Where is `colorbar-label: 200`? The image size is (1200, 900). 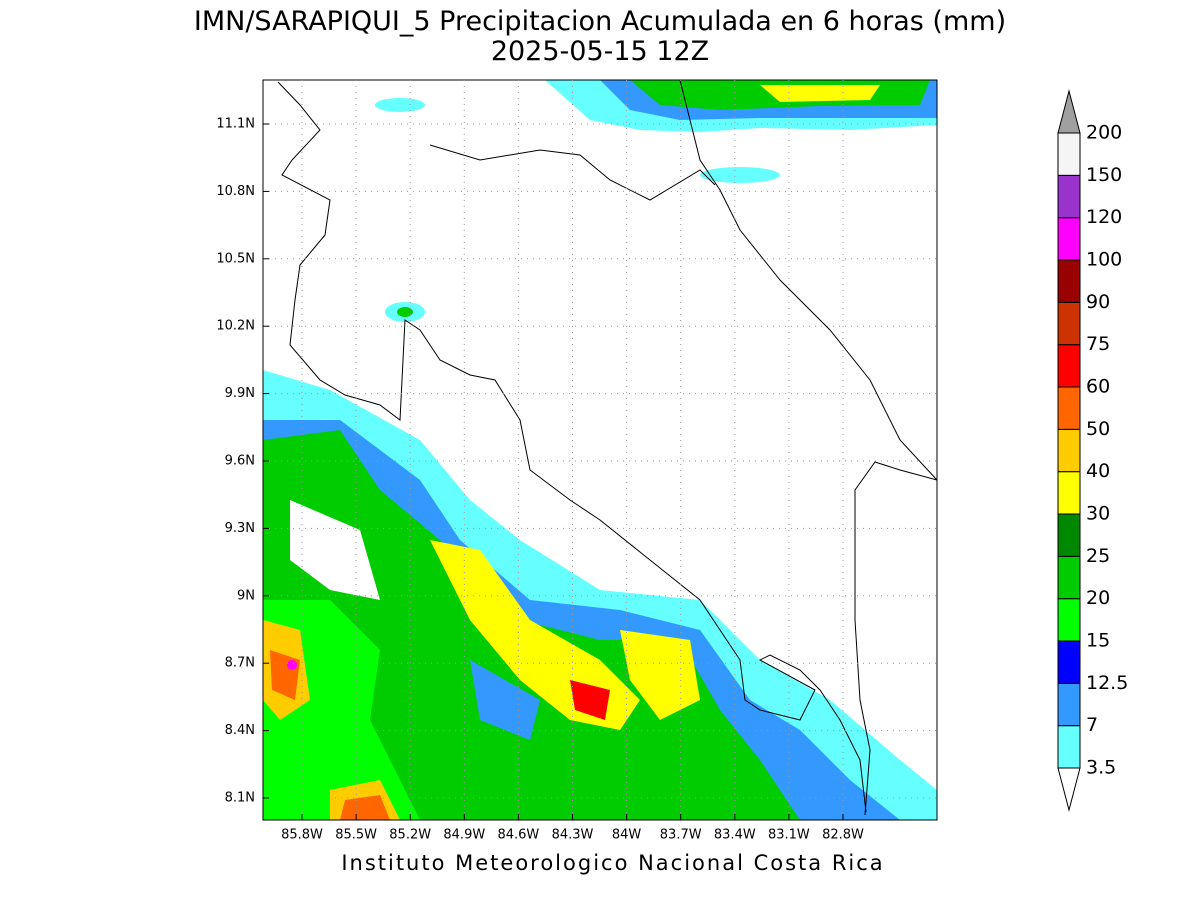 colorbar-label: 200 is located at coordinates (1104, 133).